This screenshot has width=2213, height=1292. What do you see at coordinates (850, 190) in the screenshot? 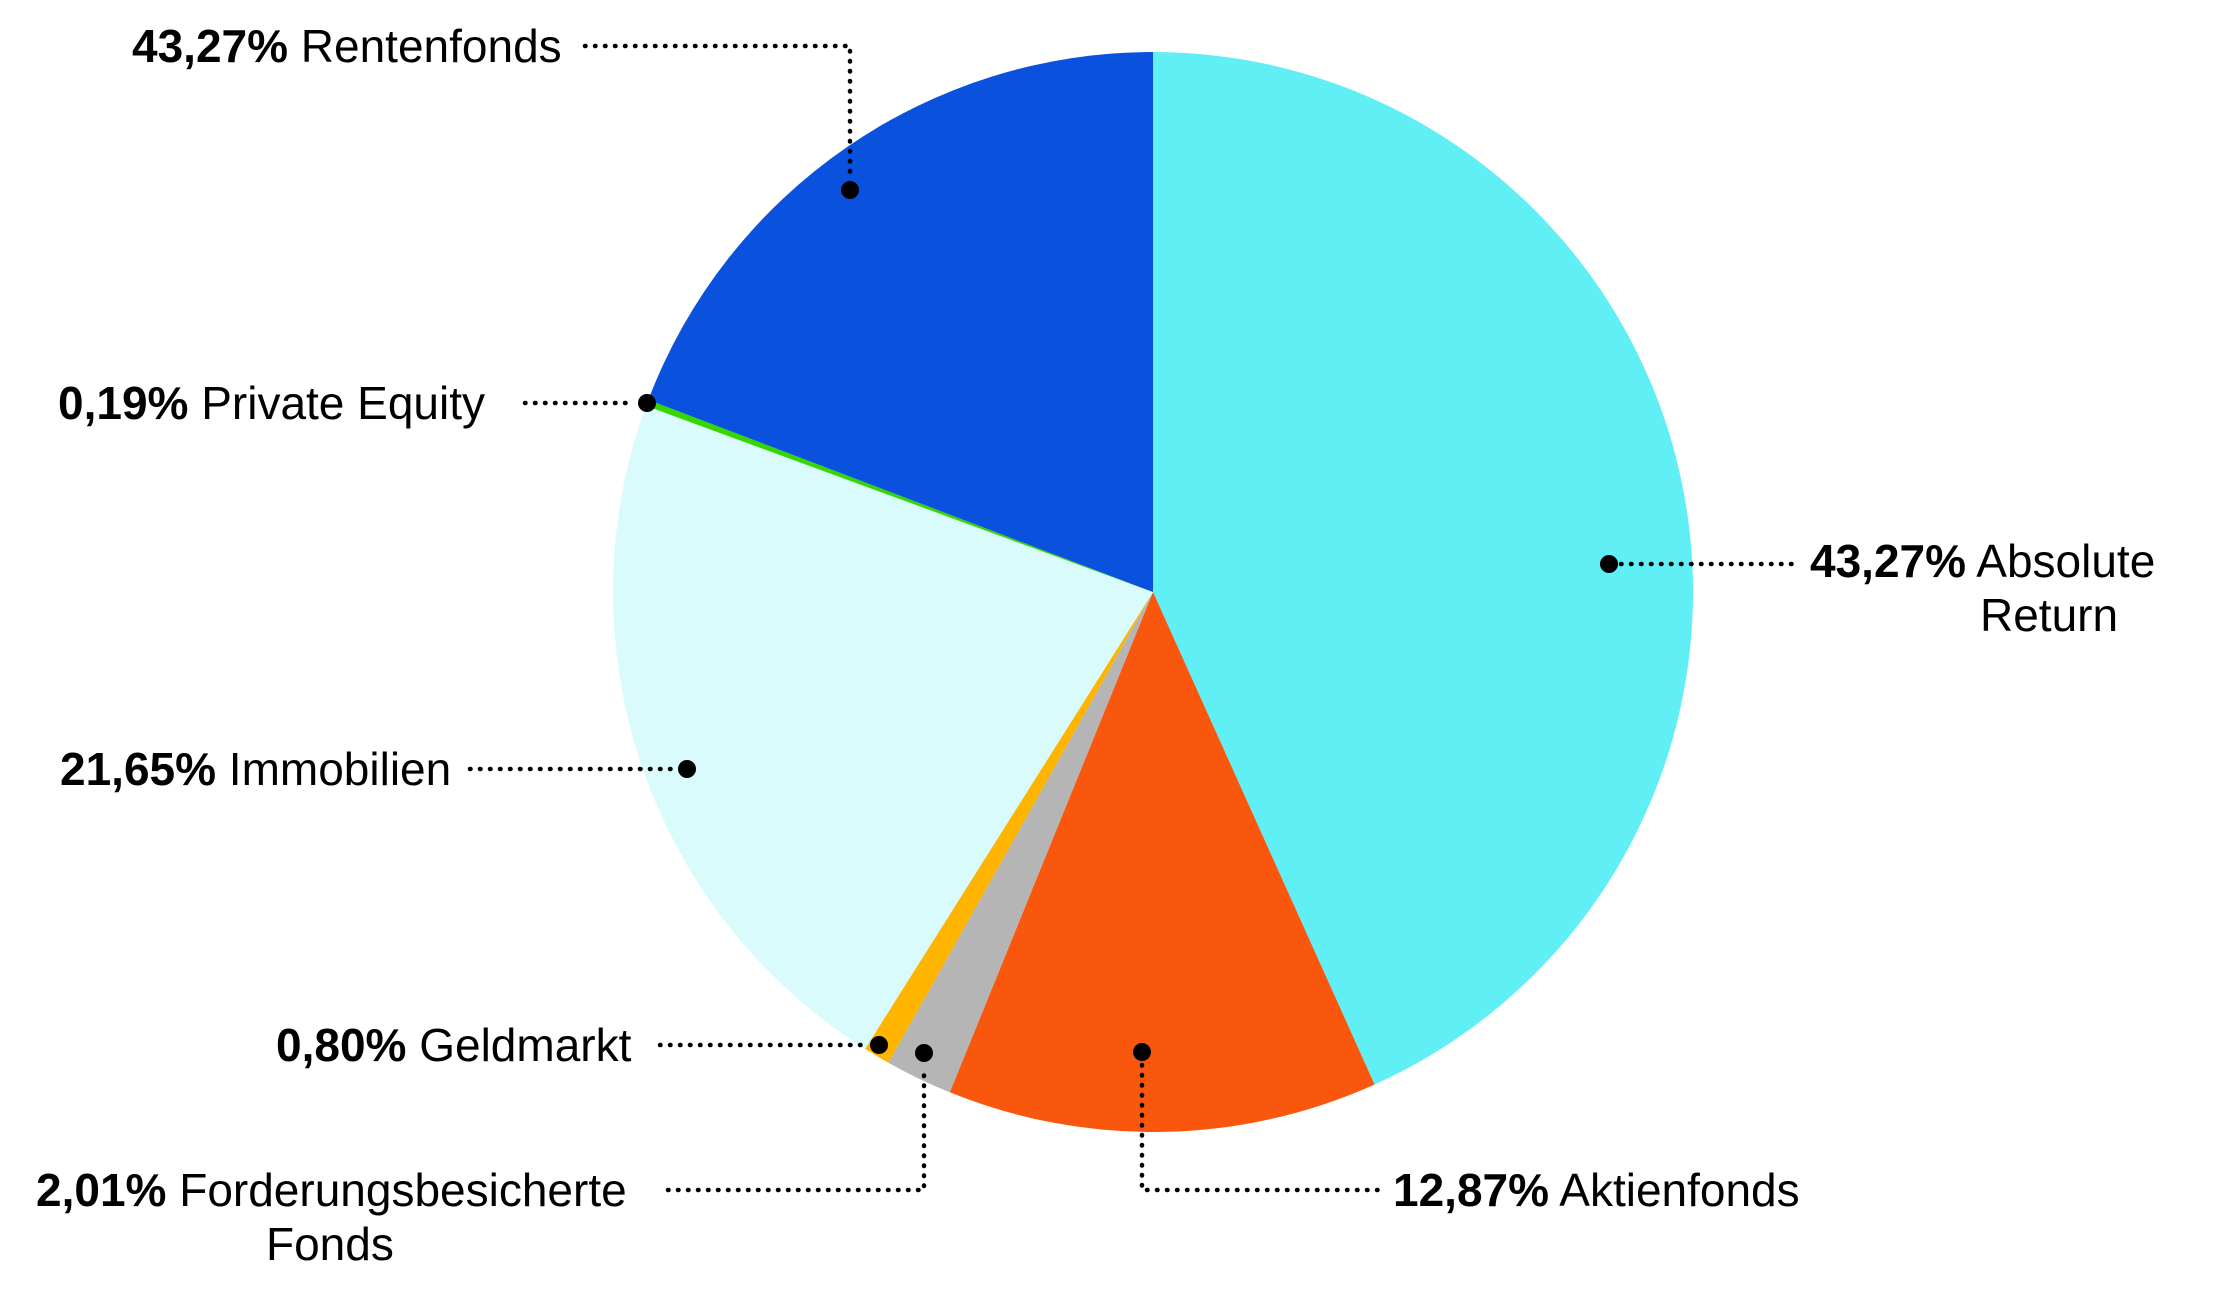
I see `dot-rentenfonds` at bounding box center [850, 190].